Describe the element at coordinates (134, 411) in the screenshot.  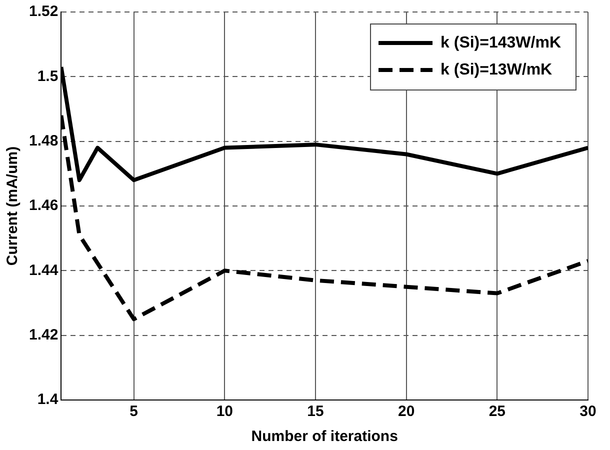
I see `x-tick-label: 5` at that location.